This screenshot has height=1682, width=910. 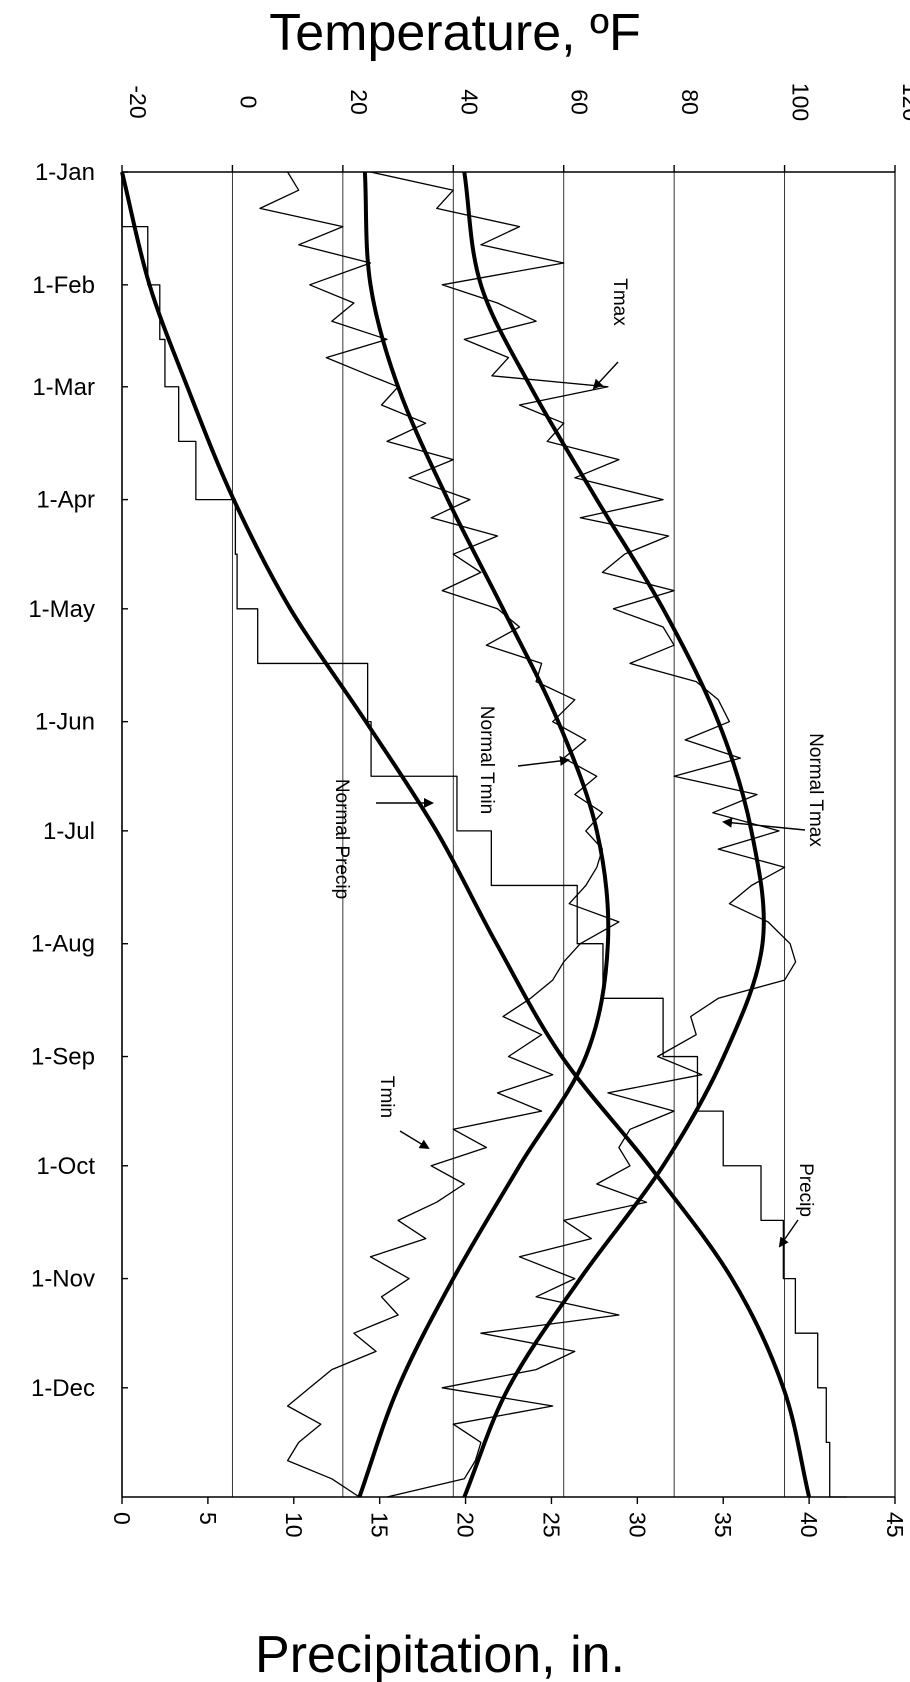 I want to click on tick-label-date-1-jul: 1-Jul, so click(x=69, y=831).